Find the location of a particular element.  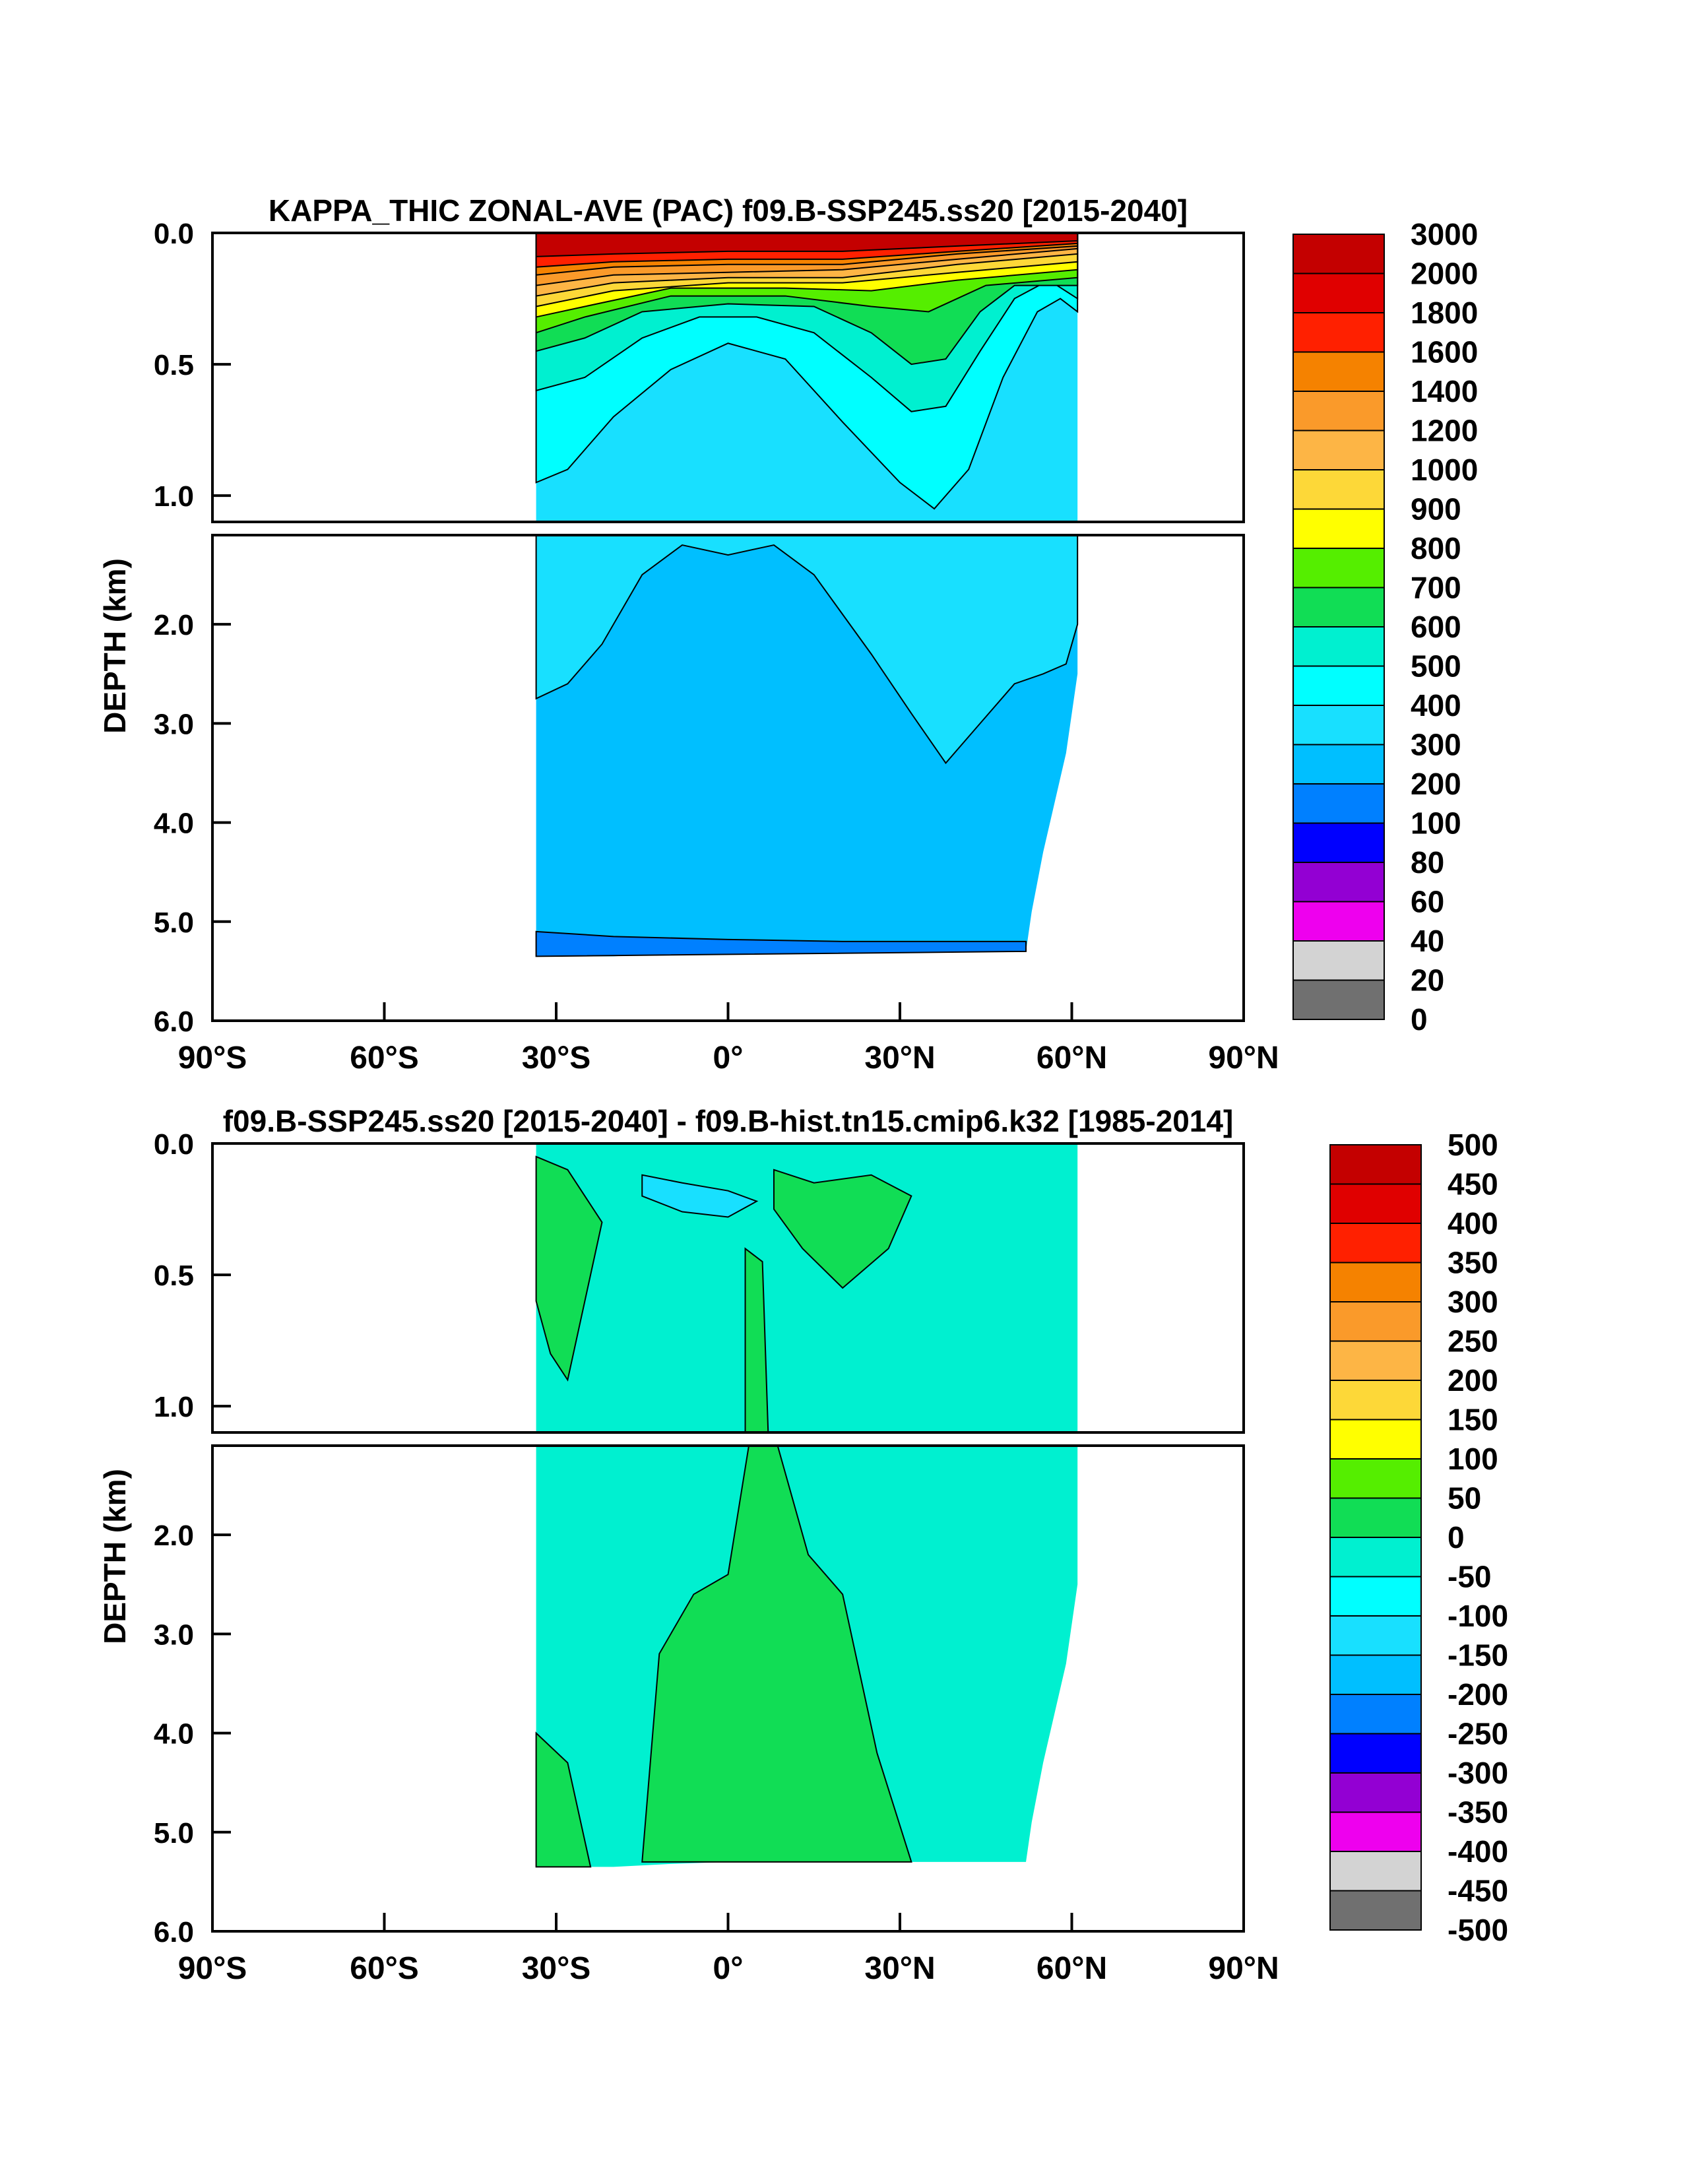

colorbar-label: 40 is located at coordinates (1428, 941).